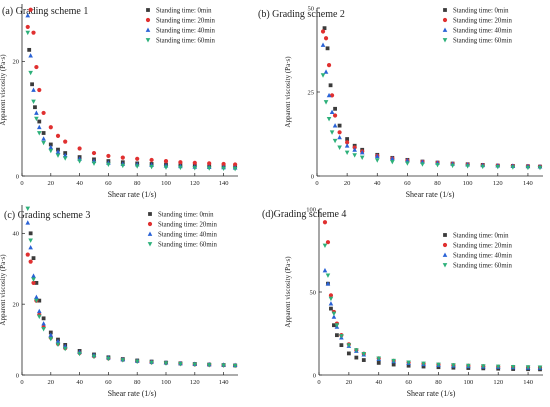  What do you see at coordinates (468, 183) in the screenshot?
I see `x-tick-label: 100` at bounding box center [468, 183].